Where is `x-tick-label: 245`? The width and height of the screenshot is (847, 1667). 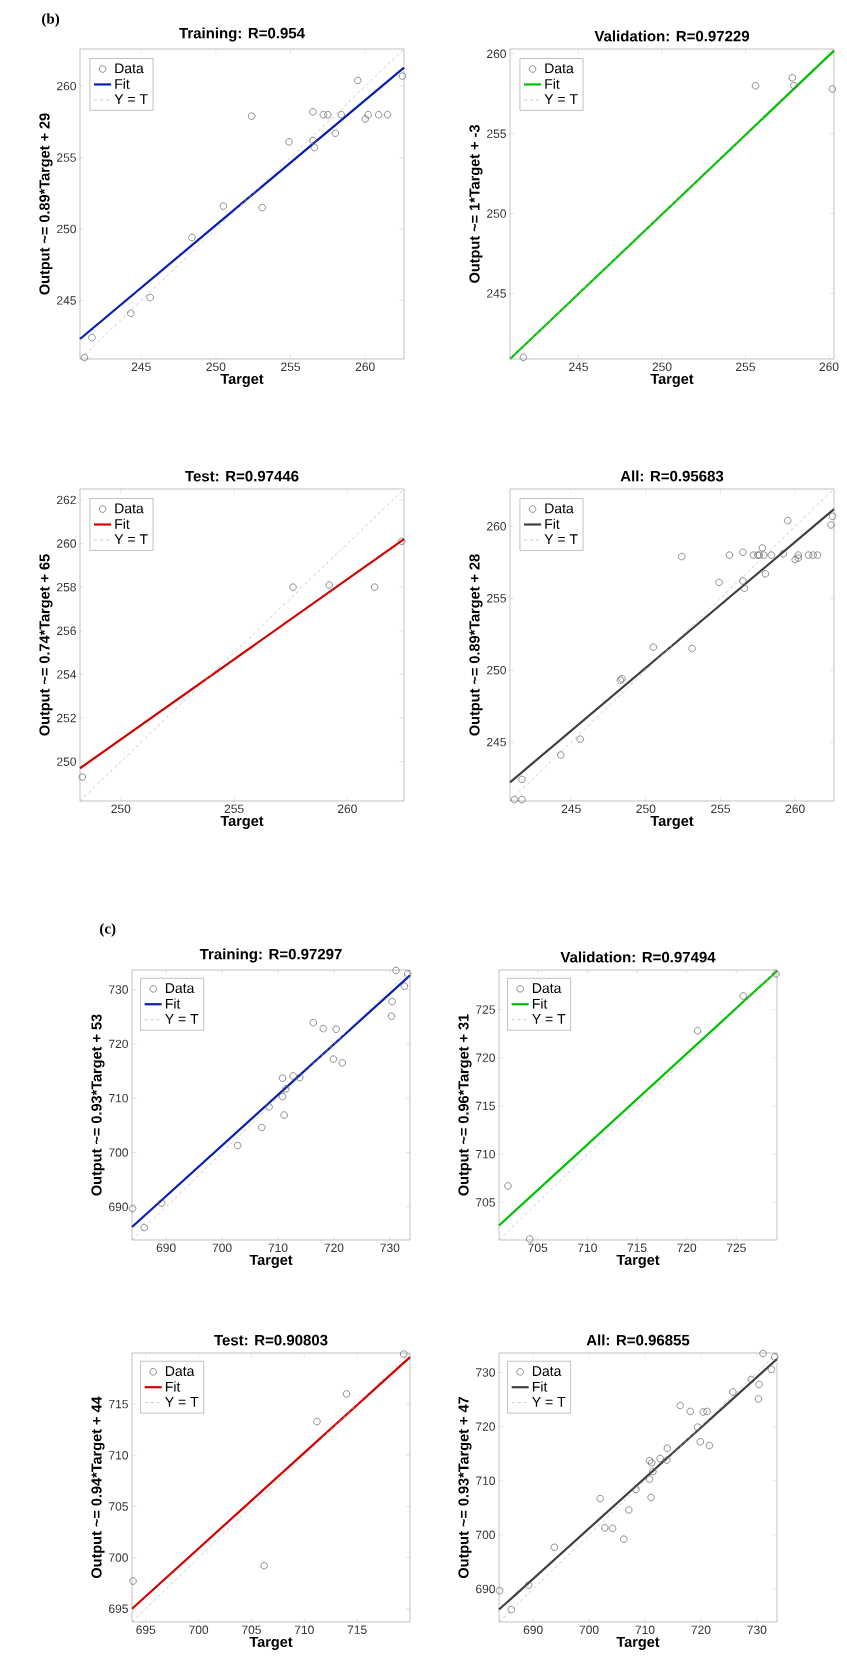
x-tick-label: 245 is located at coordinates (141, 367).